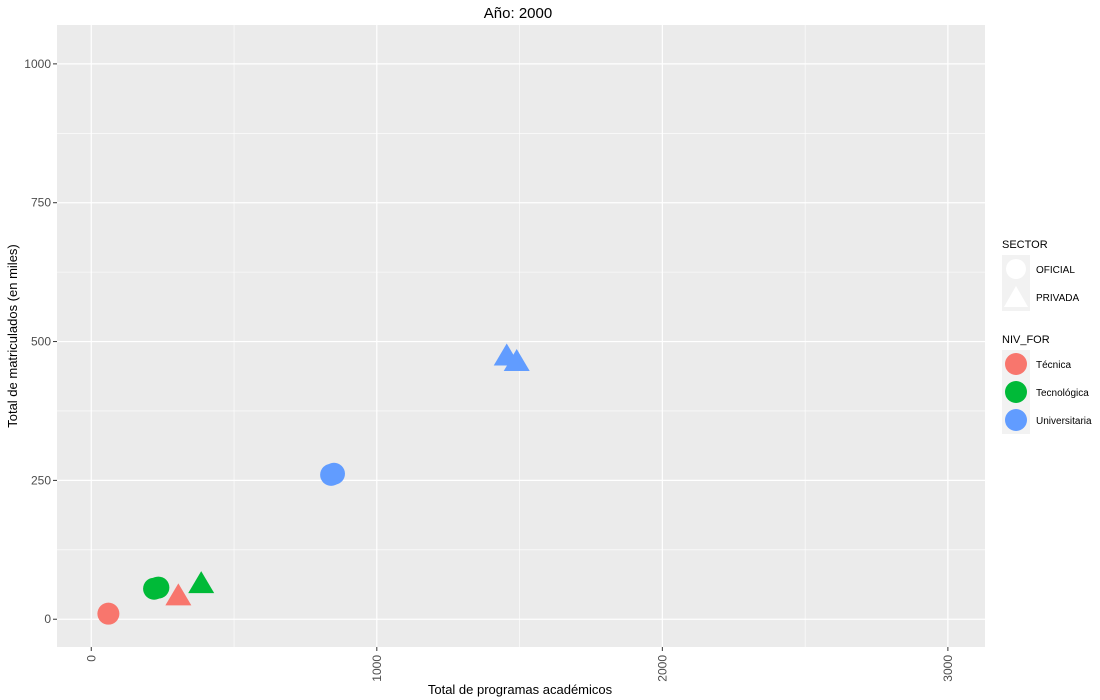 Image resolution: width=1100 pixels, height=700 pixels. I want to click on x-tick-label: 1000, so click(377, 668).